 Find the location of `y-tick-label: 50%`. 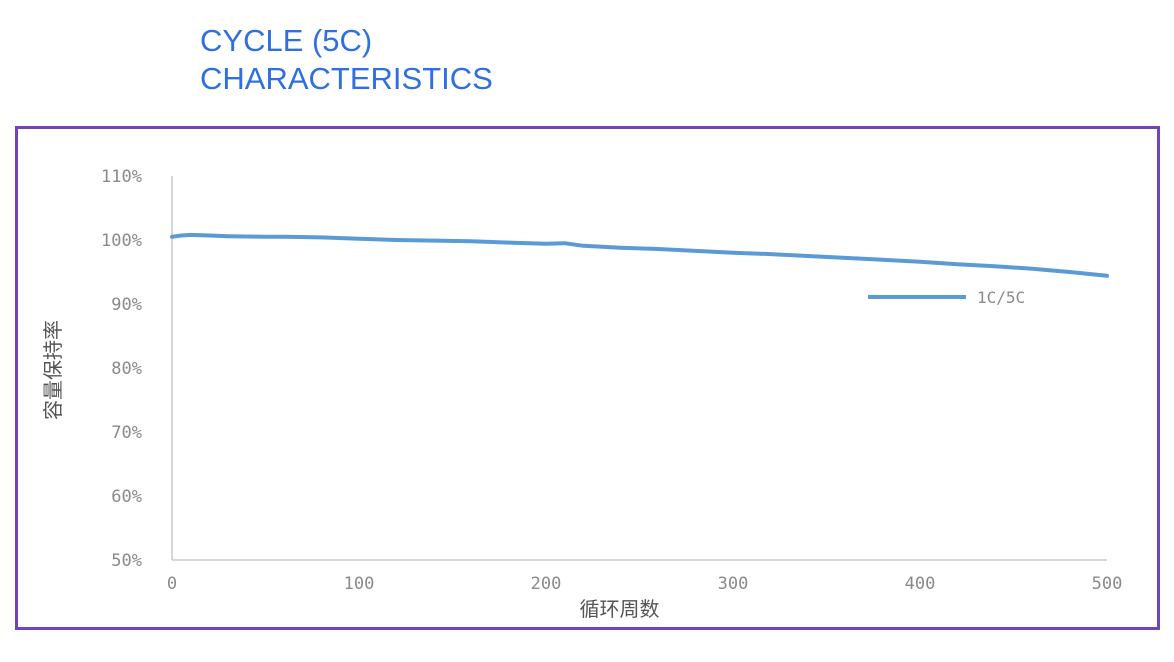

y-tick-label: 50% is located at coordinates (126, 561).